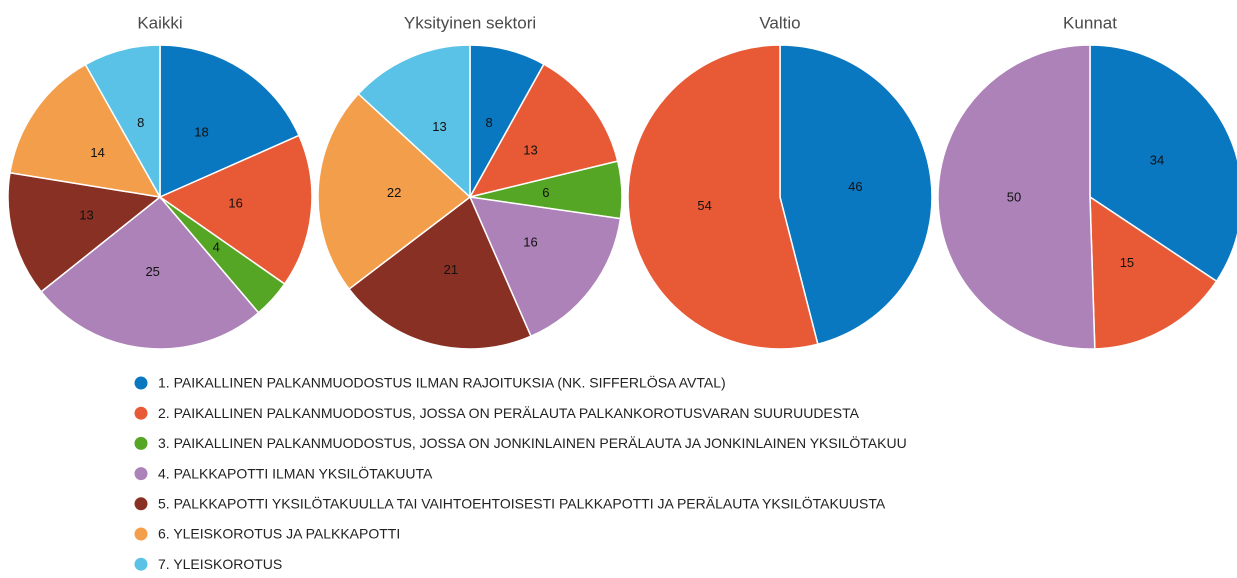  I want to click on slice-label: 4, so click(216, 247).